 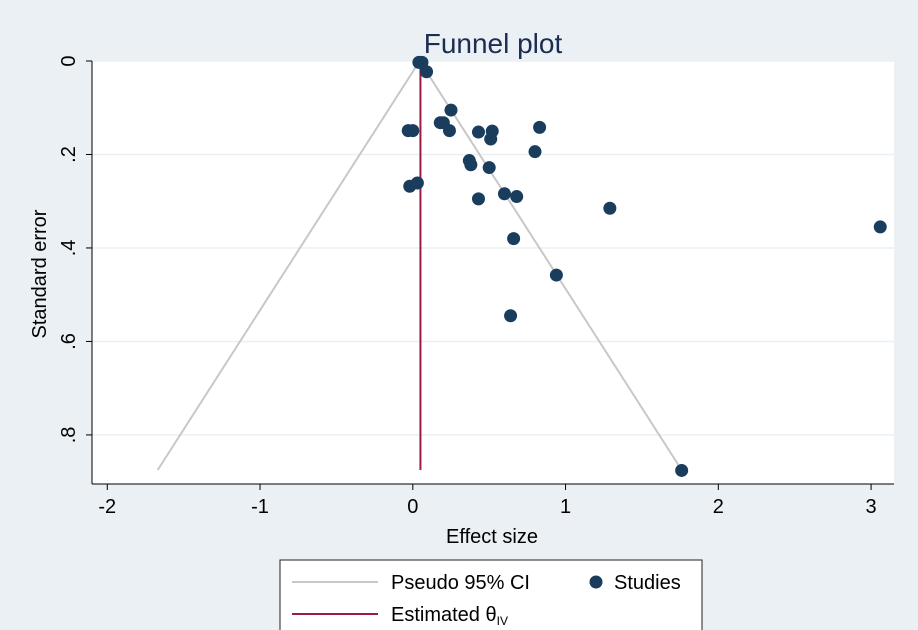 What do you see at coordinates (502, 621) in the screenshot?
I see `legend-label-subscript: IV` at bounding box center [502, 621].